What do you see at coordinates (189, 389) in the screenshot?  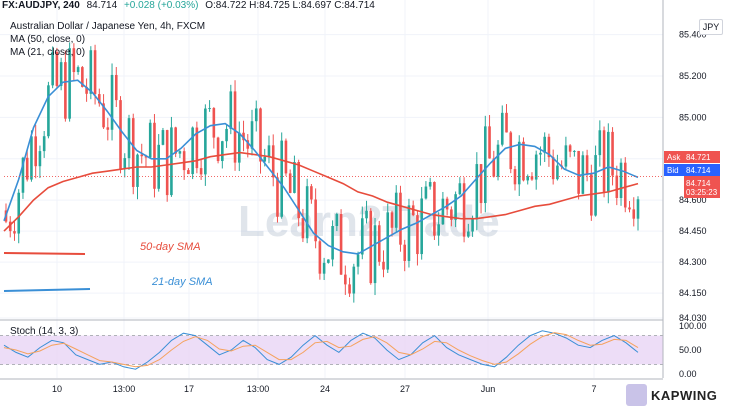 I see `x-tick-label: 17` at bounding box center [189, 389].